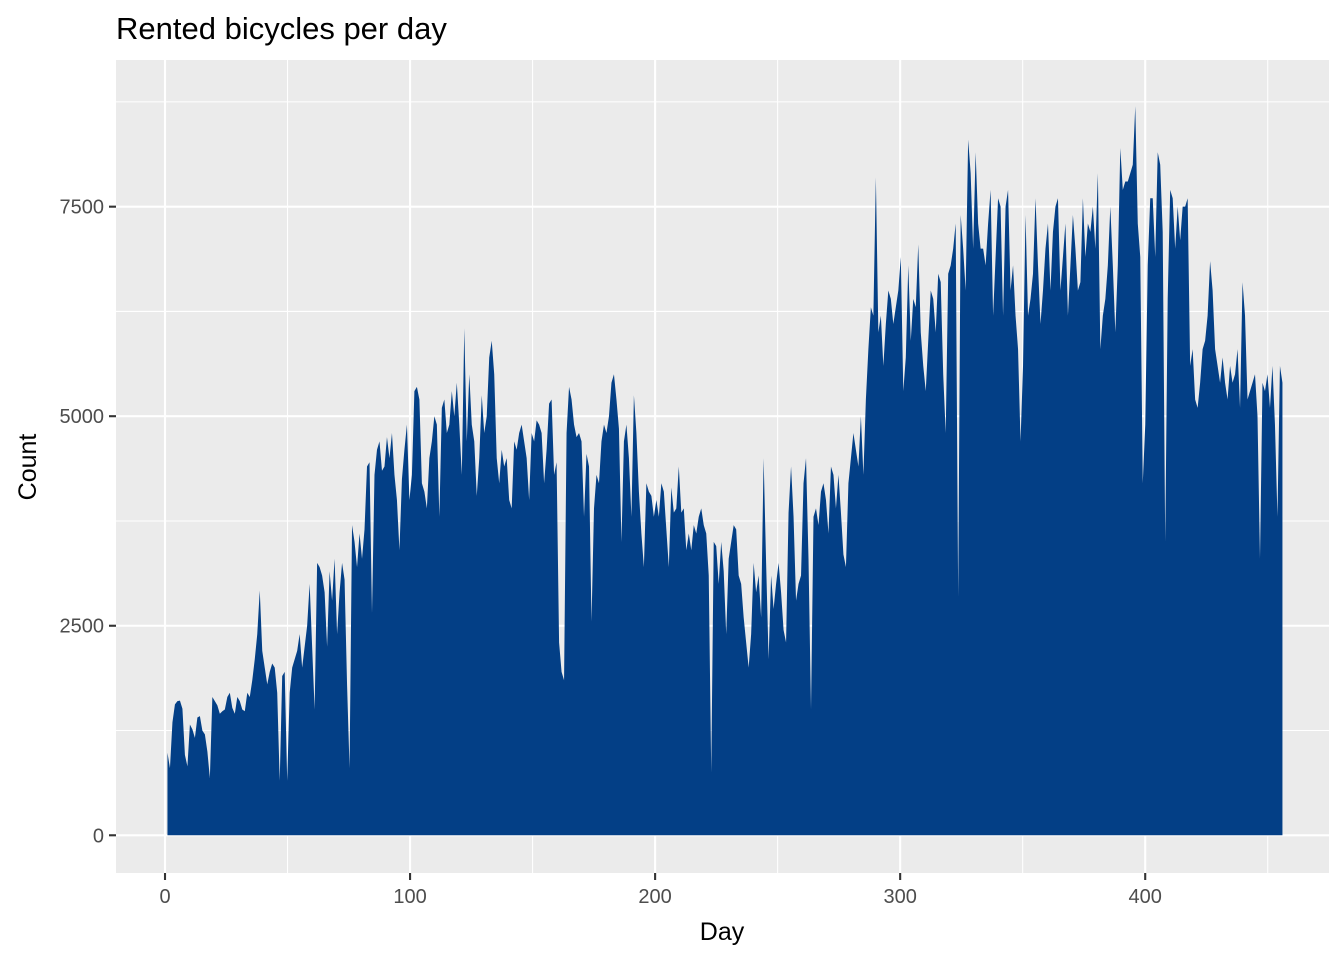  I want to click on y-tick-label-2500: 2500, so click(82, 627).